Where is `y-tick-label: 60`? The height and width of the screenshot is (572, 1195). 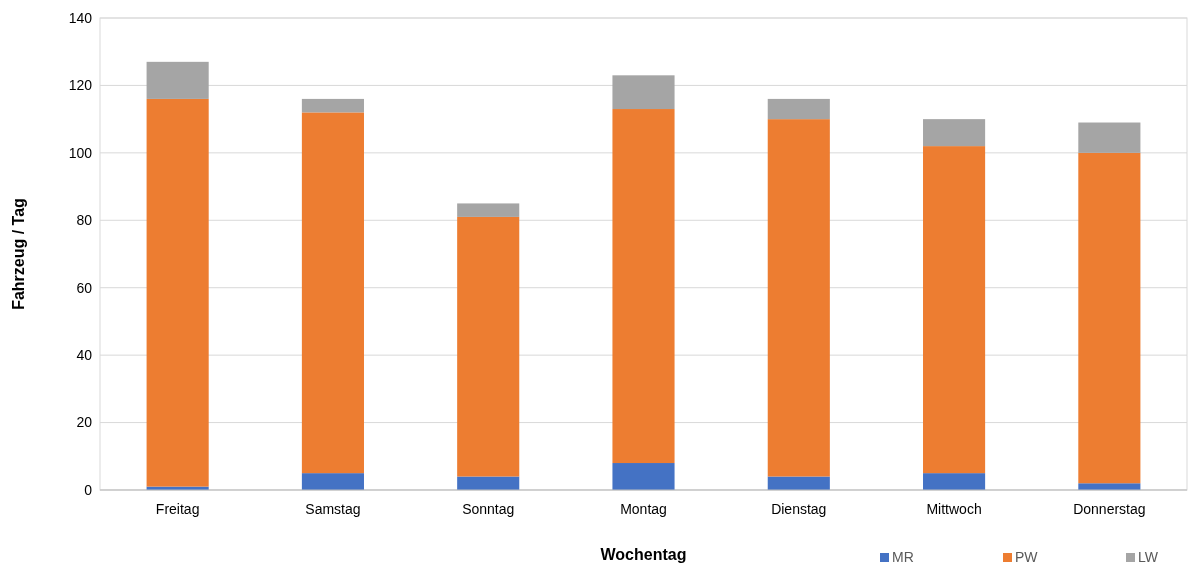 y-tick-label: 60 is located at coordinates (84, 287).